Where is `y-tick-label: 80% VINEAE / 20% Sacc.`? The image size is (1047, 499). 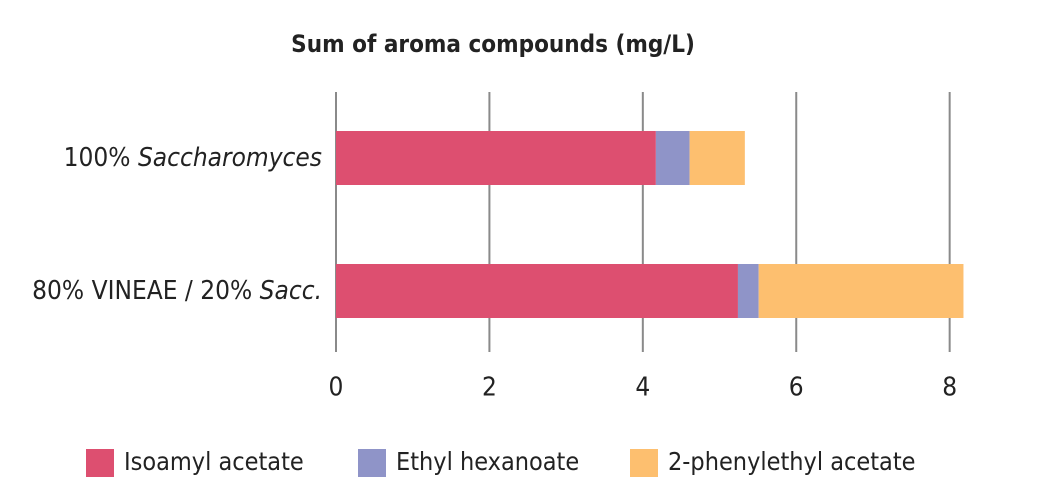
y-tick-label: 80% VINEAE / 20% Sacc. is located at coordinates (177, 291).